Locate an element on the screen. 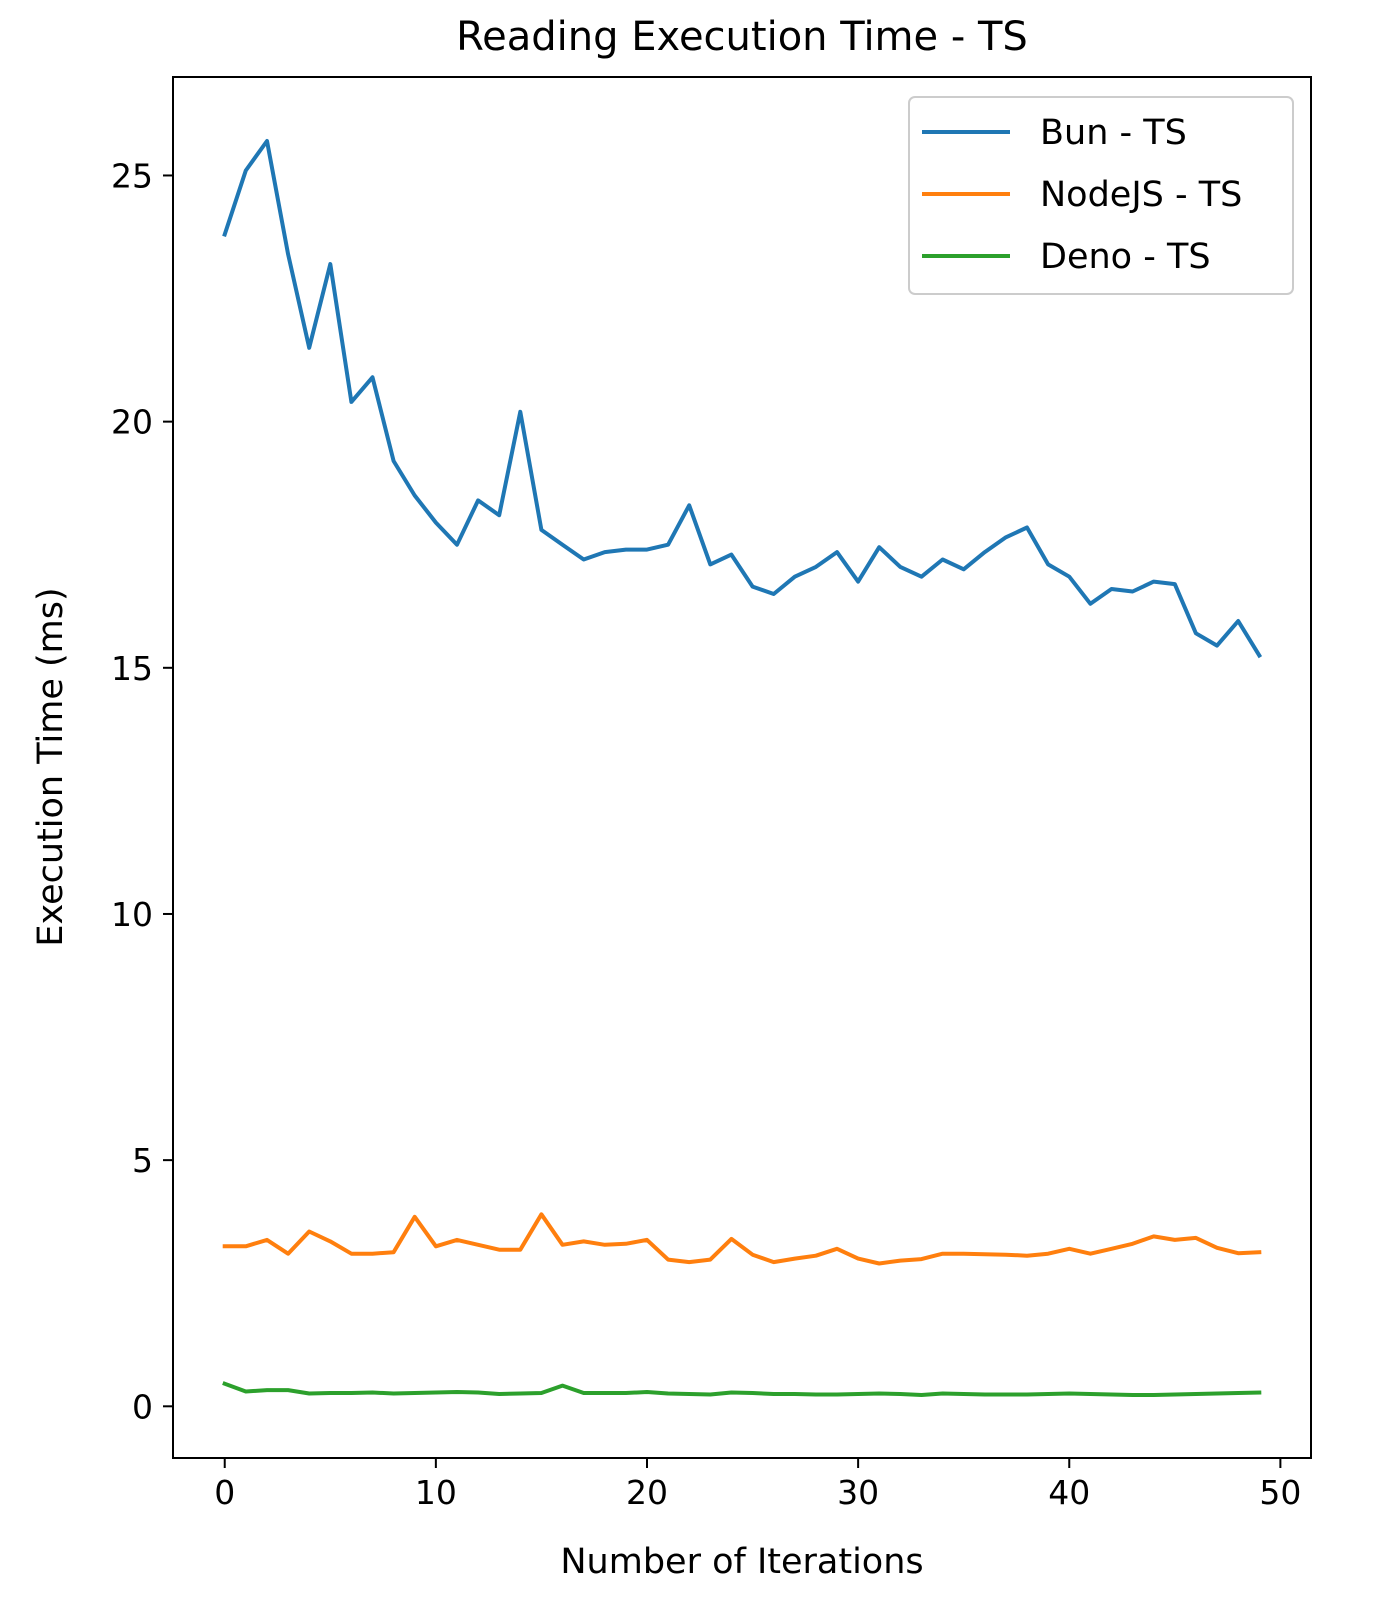 Image resolution: width=1393 pixels, height=1597 pixels. y-tick-label: 0 is located at coordinates (142, 1406).